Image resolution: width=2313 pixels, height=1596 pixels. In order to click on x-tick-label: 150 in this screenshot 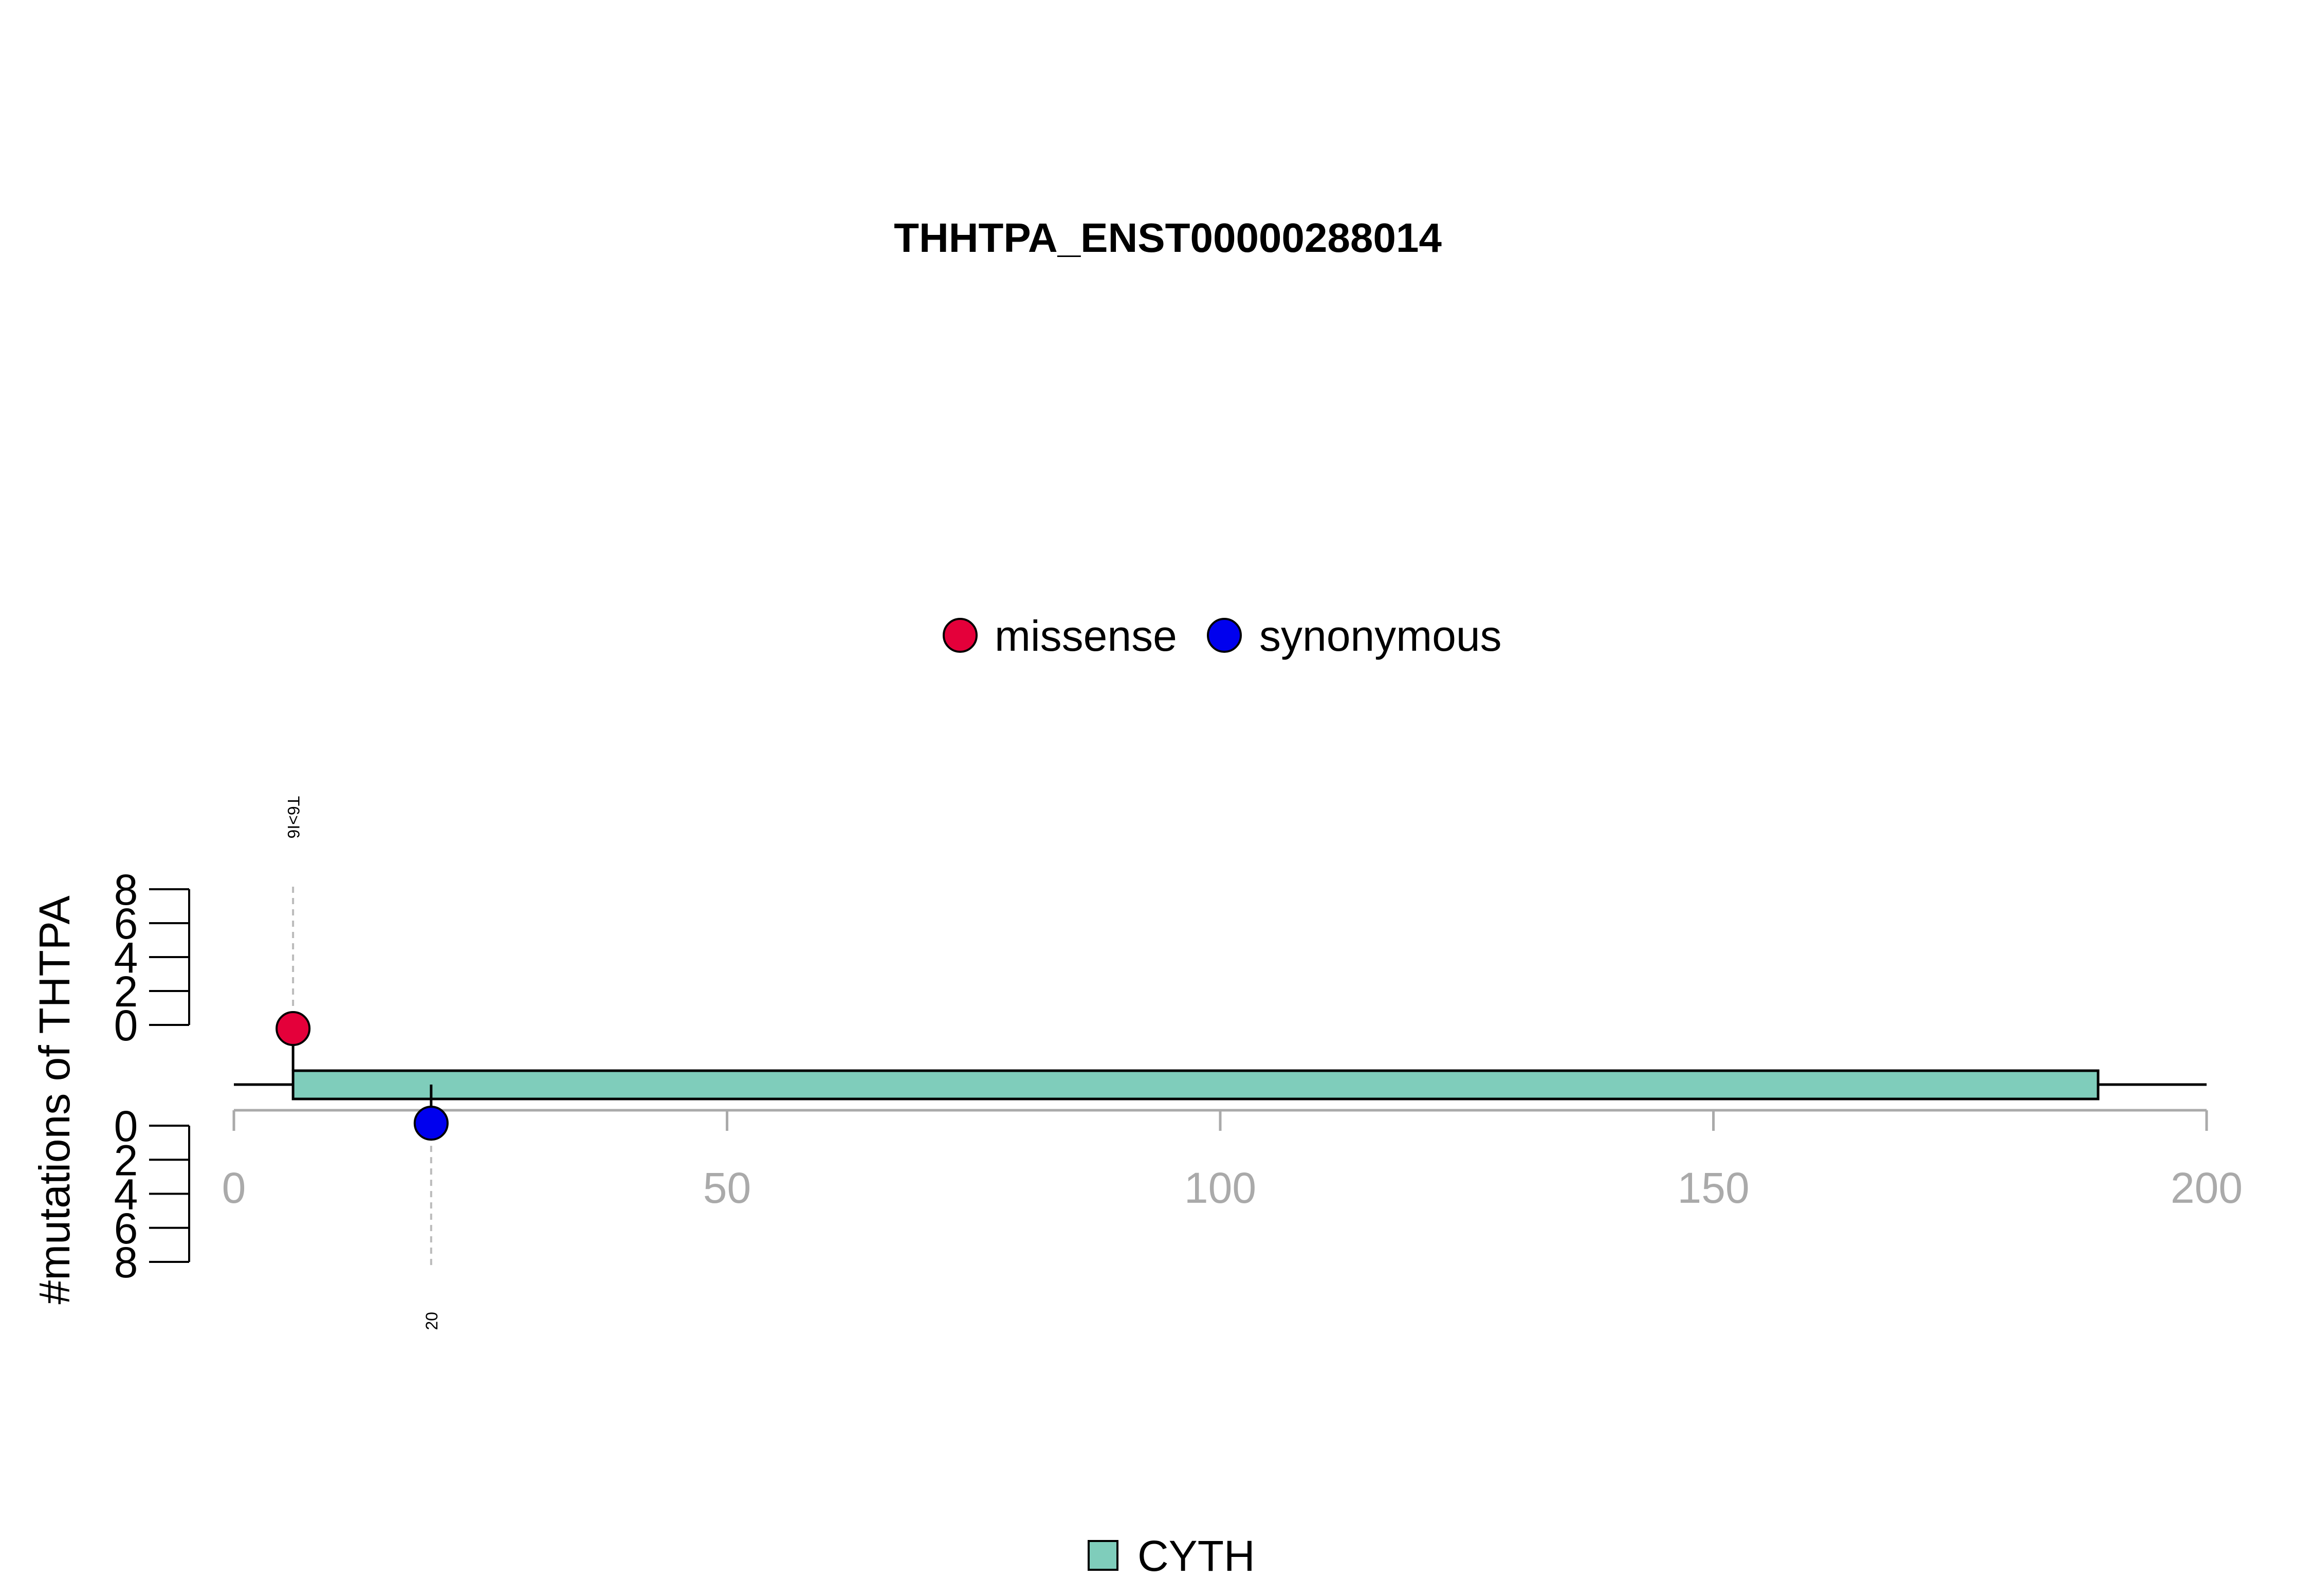, I will do `click(1713, 1188)`.